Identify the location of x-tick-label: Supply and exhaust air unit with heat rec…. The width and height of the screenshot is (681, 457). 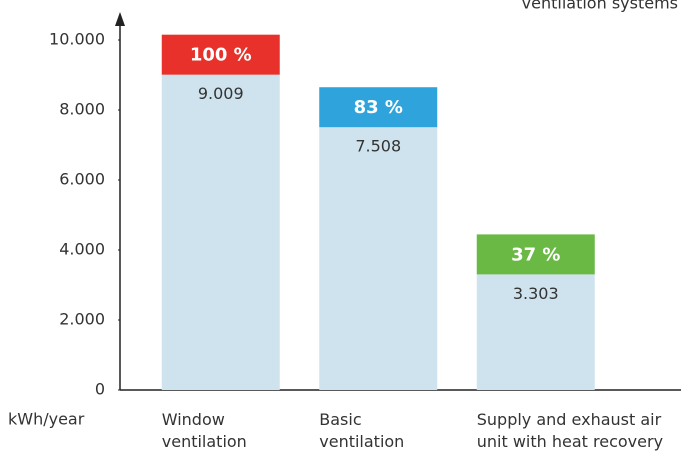
(570, 430).